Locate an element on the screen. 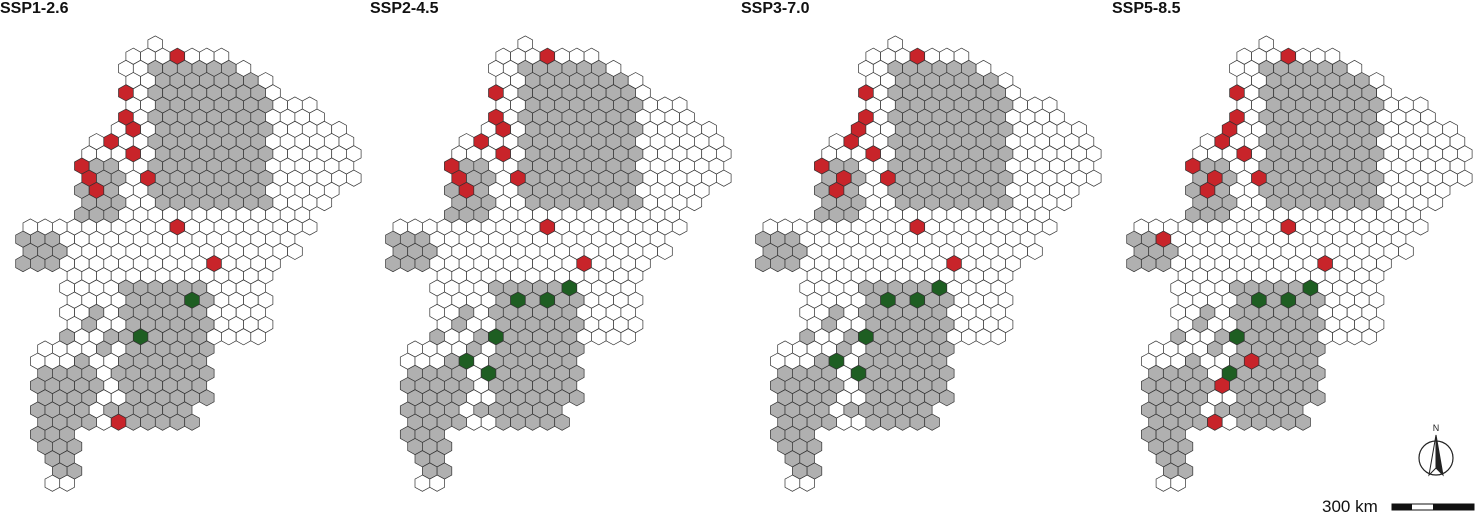 The image size is (1476, 517). panel-title-ssp3: SSP3-7.0 is located at coordinates (775, 8).